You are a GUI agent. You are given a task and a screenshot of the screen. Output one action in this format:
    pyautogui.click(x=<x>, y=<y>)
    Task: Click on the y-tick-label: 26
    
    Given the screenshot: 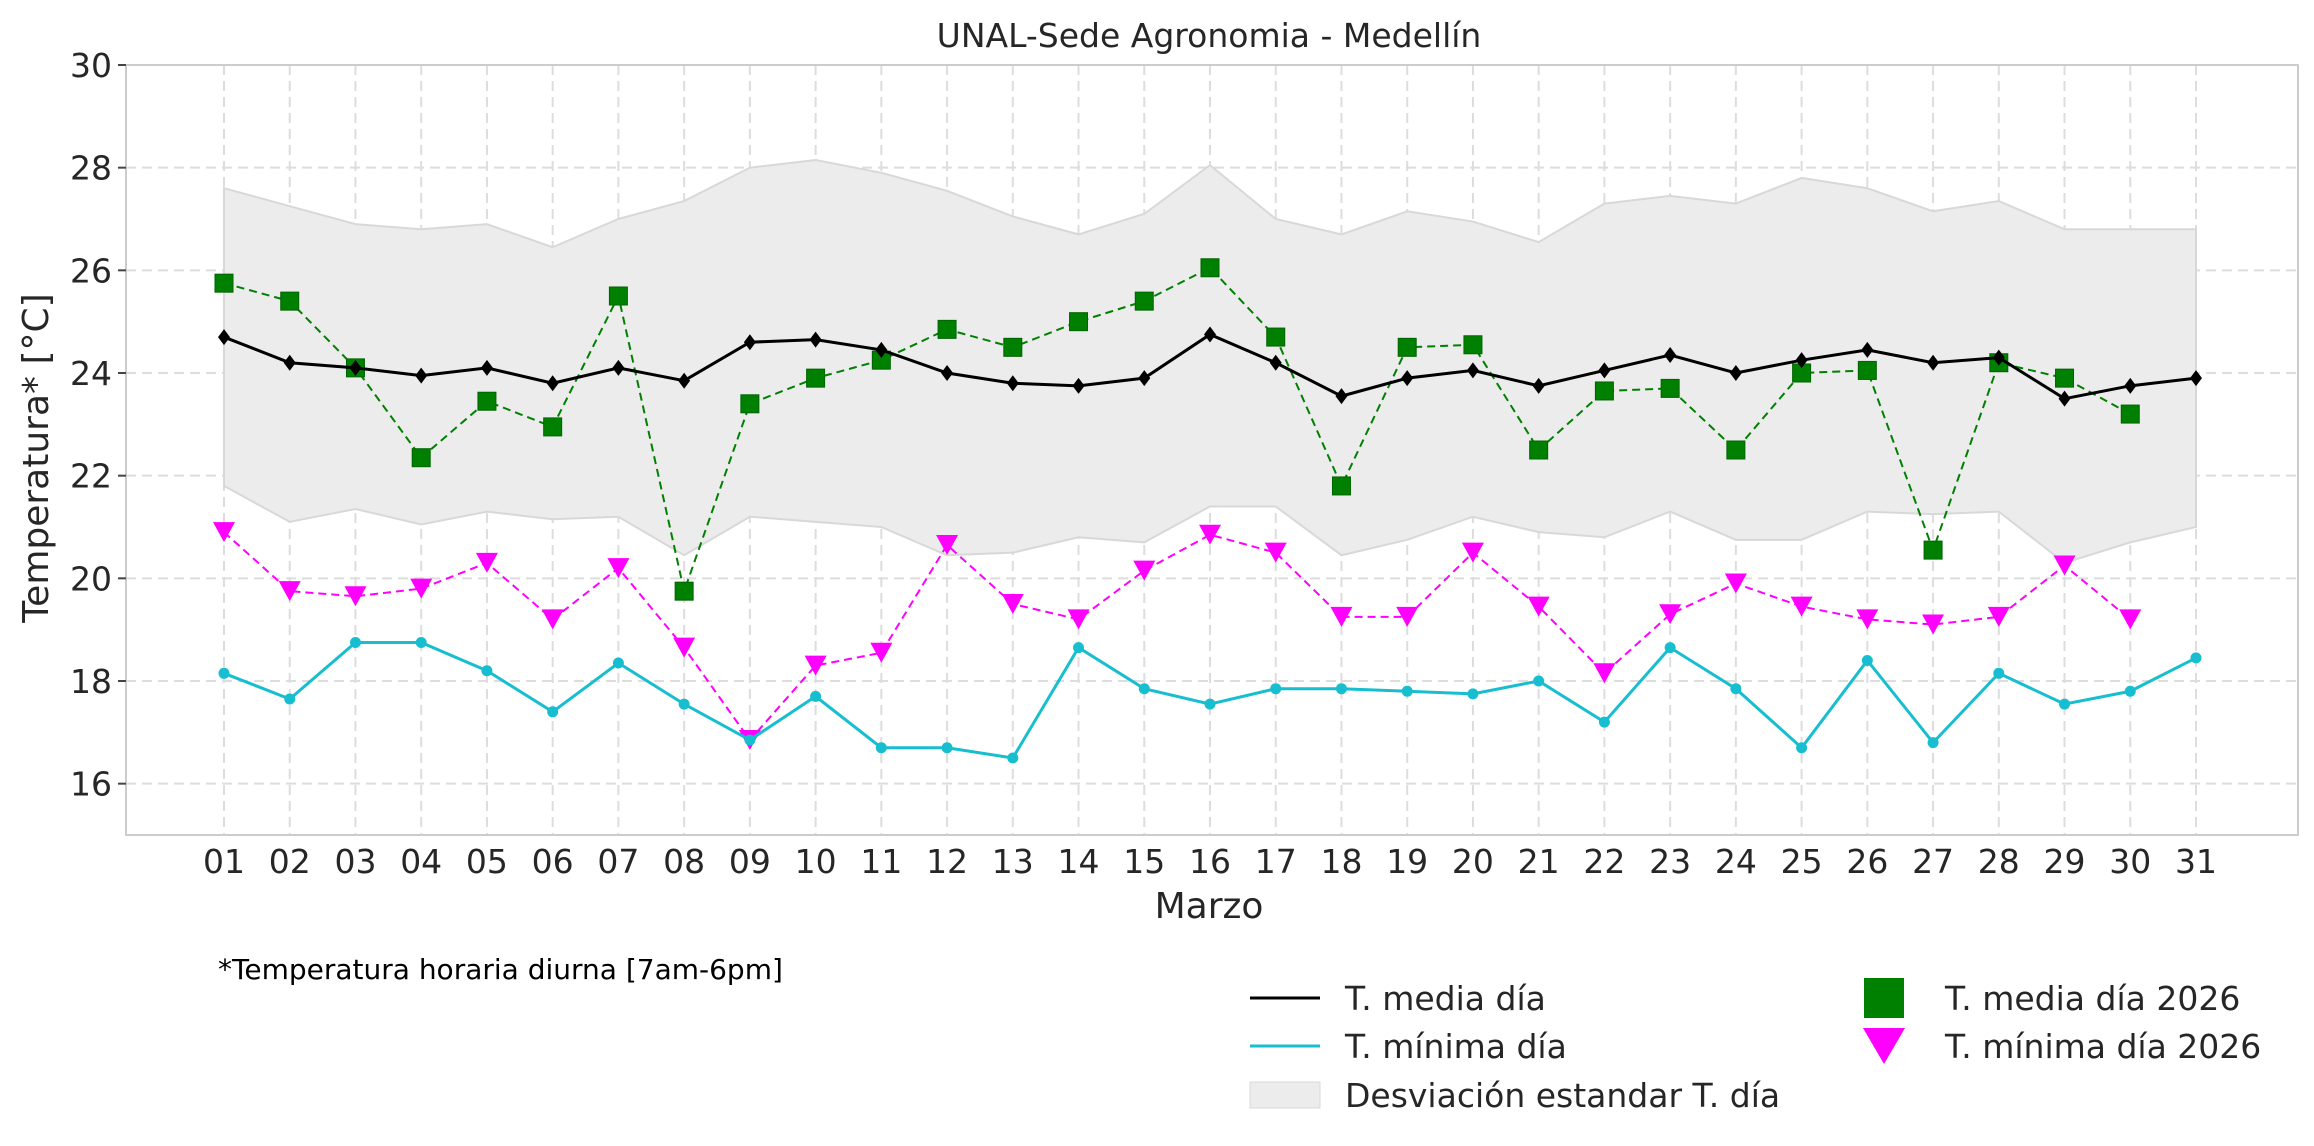 What is the action you would take?
    pyautogui.click(x=91, y=270)
    